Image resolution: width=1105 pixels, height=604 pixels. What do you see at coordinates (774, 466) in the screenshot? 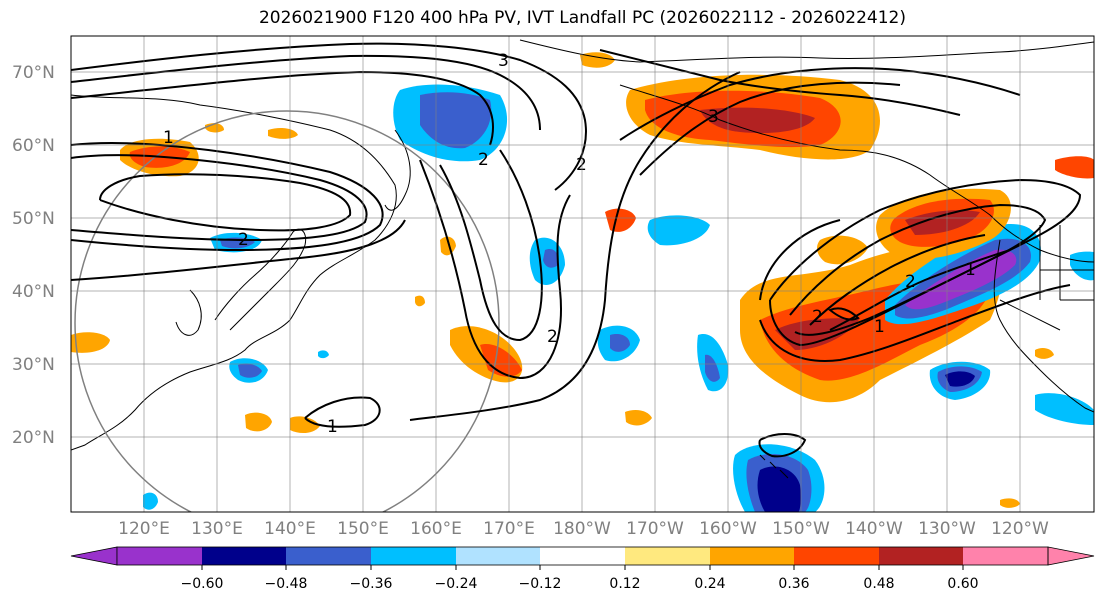
I see `coastline-hawaii` at bounding box center [774, 466].